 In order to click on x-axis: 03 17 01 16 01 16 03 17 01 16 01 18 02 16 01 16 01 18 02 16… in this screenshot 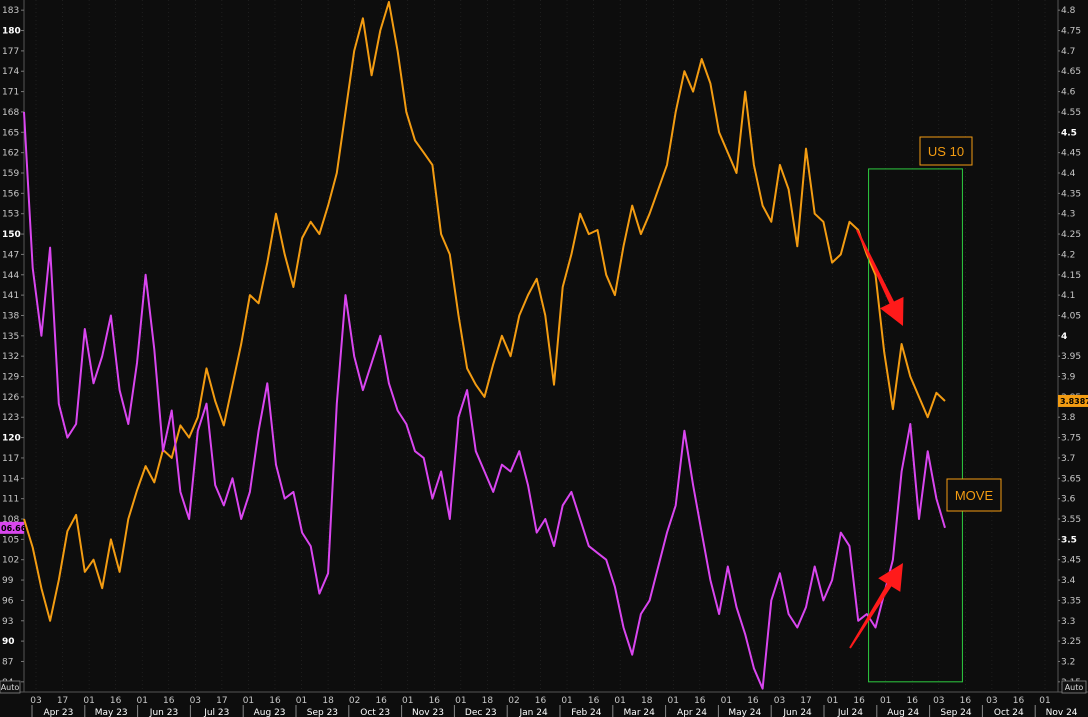, I will do `click(544, 704)`.